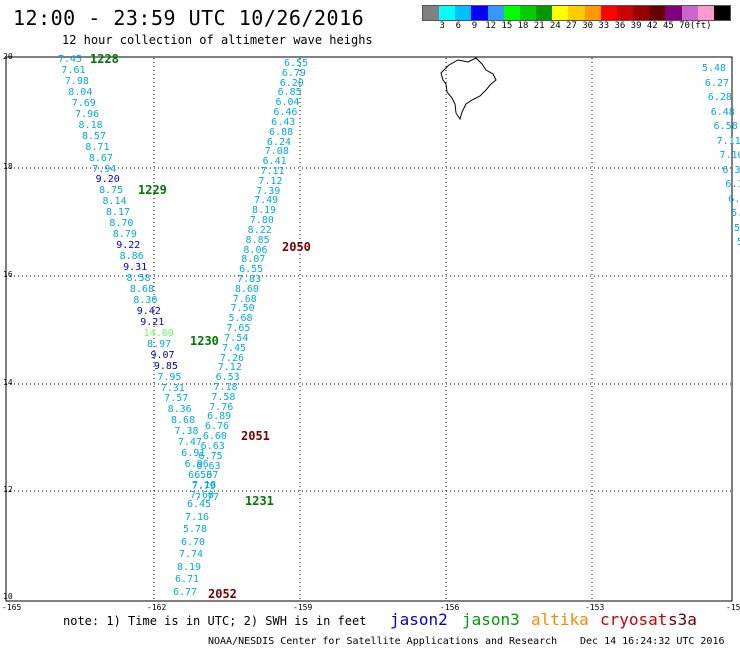  What do you see at coordinates (293, 73) in the screenshot?
I see `swh-value-track-b: 6.79` at bounding box center [293, 73].